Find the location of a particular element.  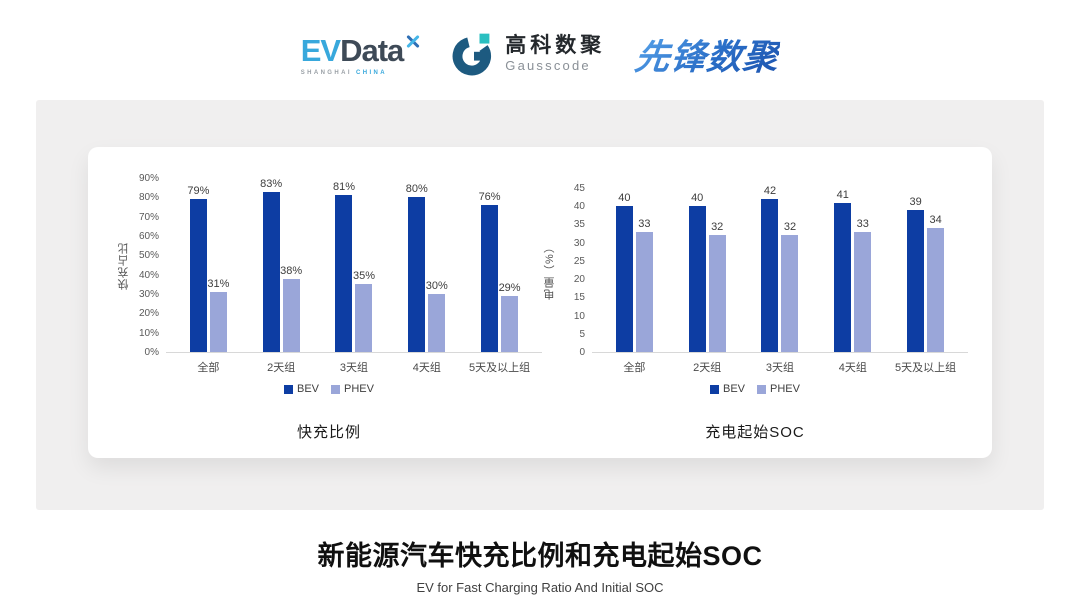

bar-phev: 38% is located at coordinates (291, 308).